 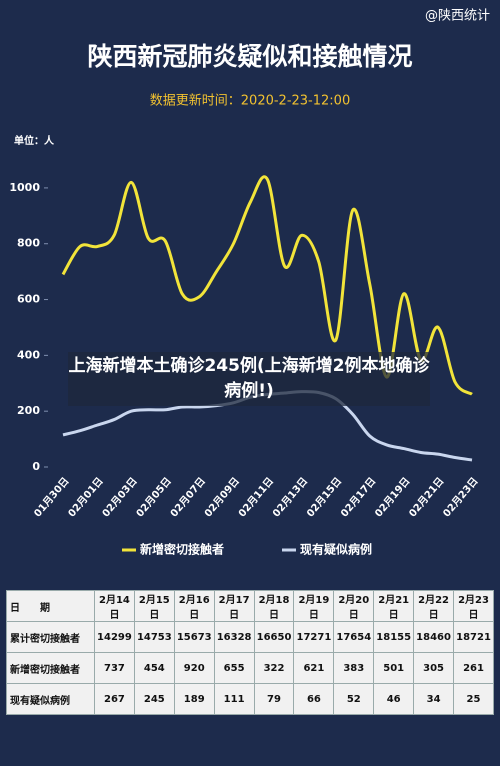 What do you see at coordinates (336, 549) in the screenshot?
I see `legend-label: 现有疑似病例` at bounding box center [336, 549].